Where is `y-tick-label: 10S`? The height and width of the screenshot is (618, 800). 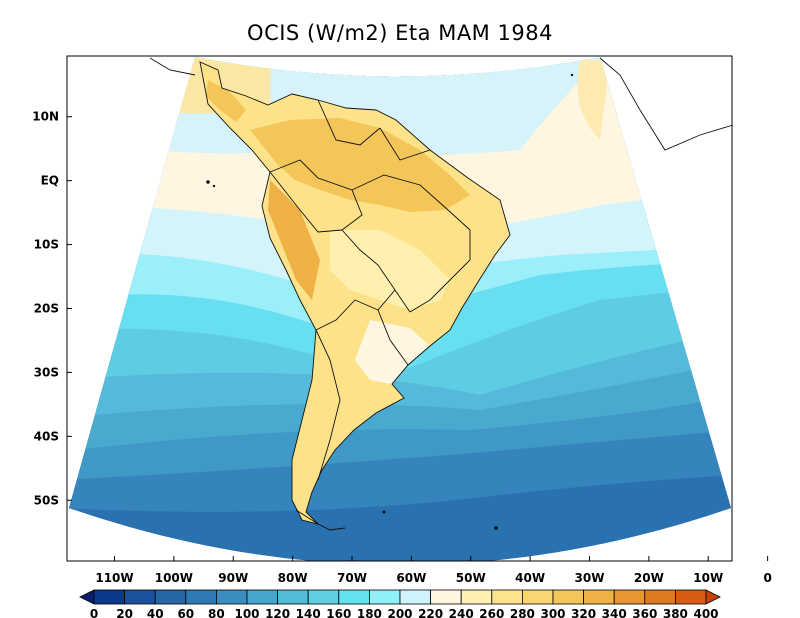
y-tick-label: 10S is located at coordinates (46, 245).